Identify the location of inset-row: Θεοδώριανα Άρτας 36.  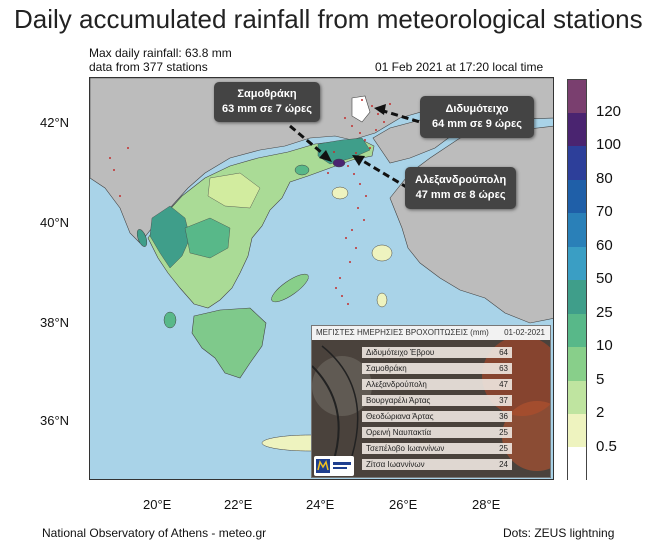
(437, 416).